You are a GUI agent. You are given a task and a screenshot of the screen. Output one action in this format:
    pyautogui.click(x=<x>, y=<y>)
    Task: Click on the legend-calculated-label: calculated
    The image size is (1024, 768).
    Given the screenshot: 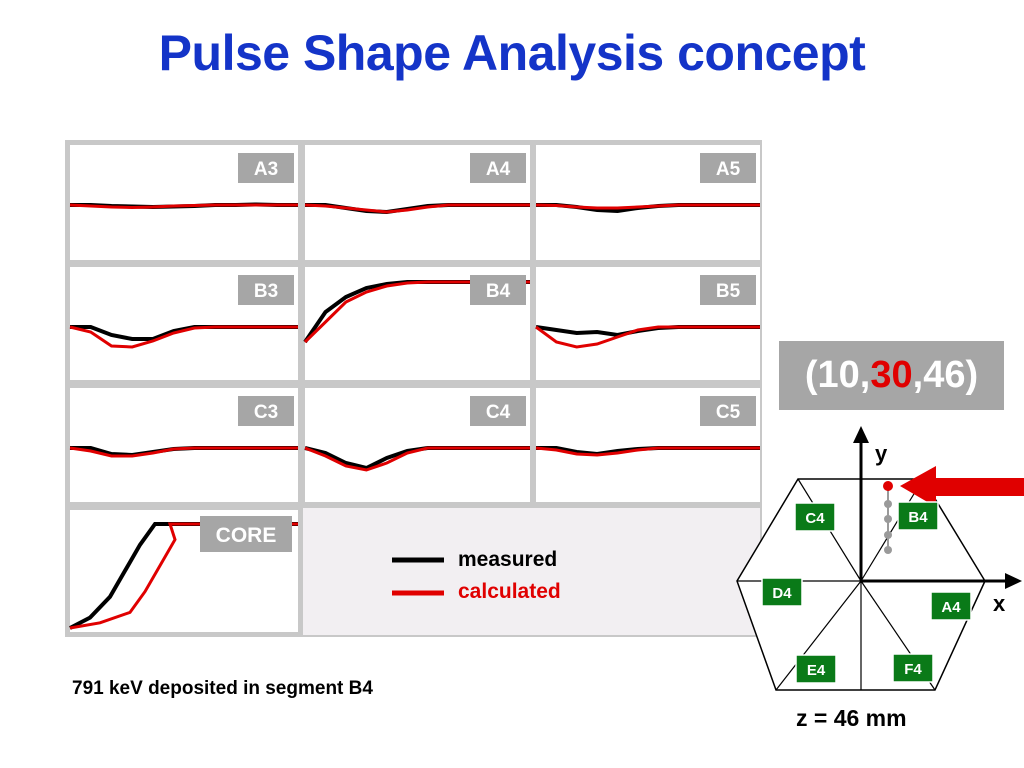 What is the action you would take?
    pyautogui.click(x=509, y=591)
    